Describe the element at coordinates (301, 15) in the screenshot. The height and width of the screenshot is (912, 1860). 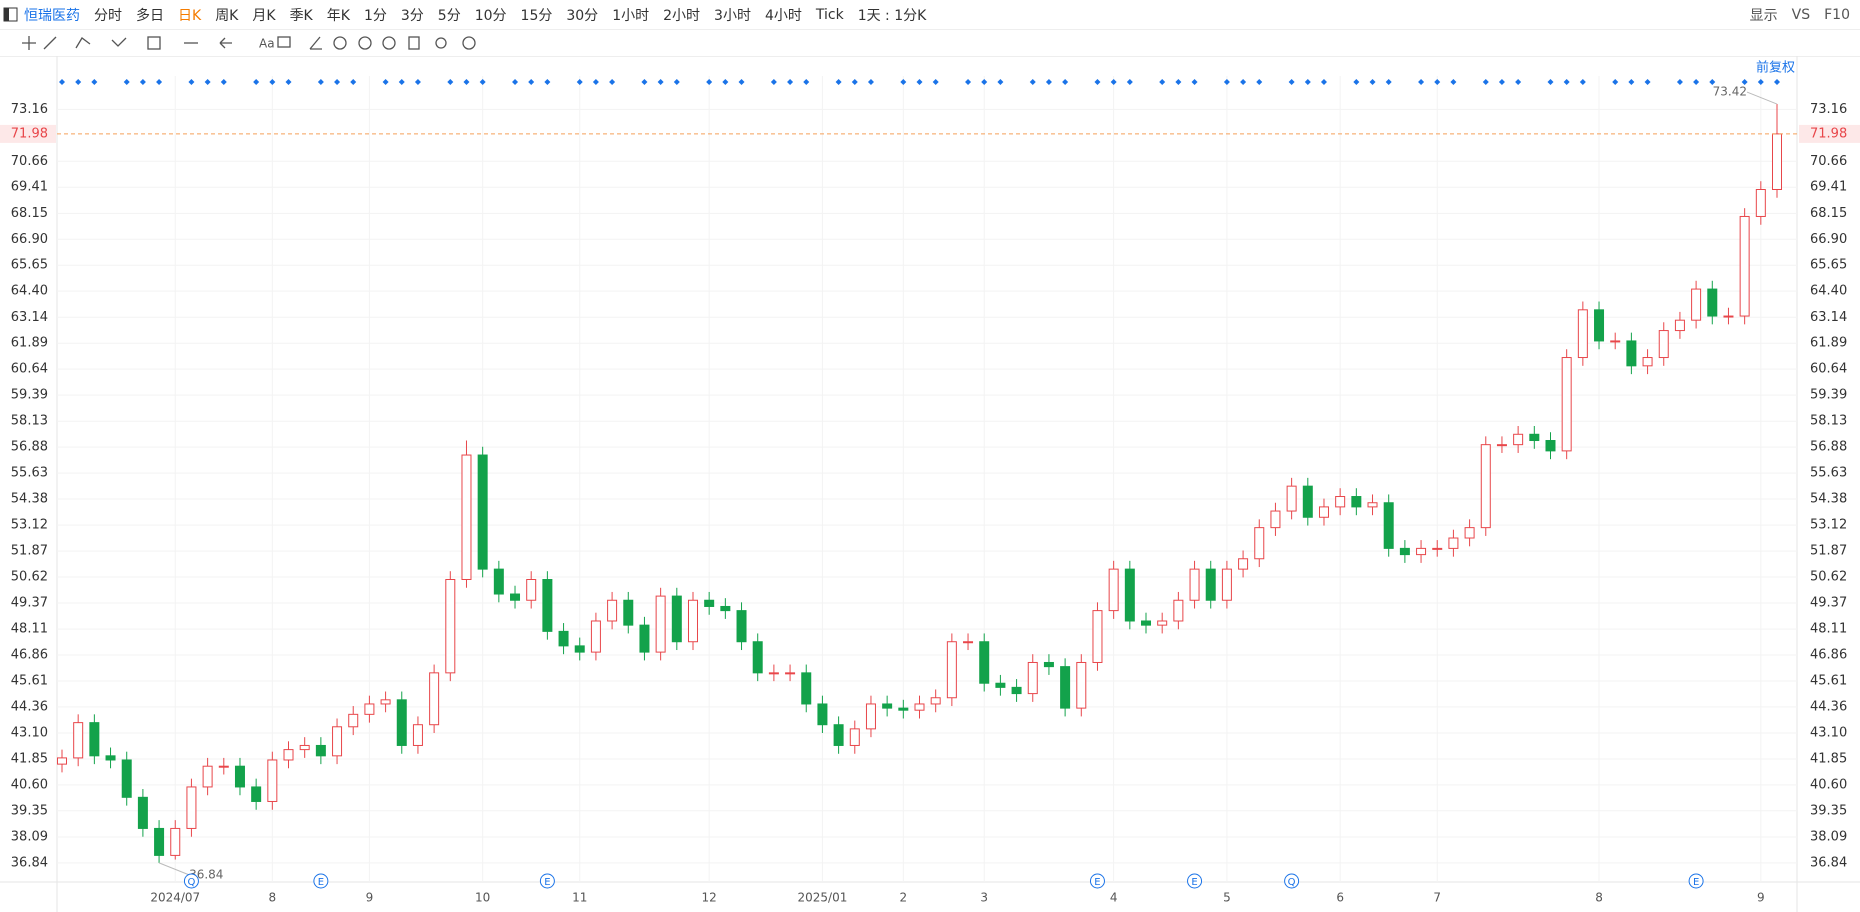
I see `period-button: 季K` at that location.